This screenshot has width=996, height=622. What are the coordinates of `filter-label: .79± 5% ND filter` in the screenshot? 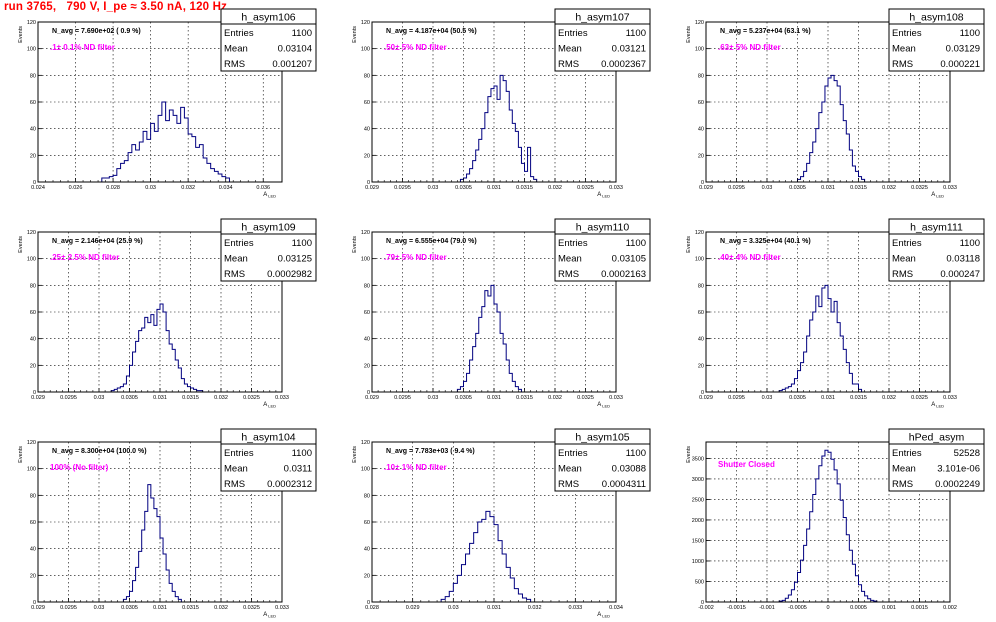 It's located at (415, 257).